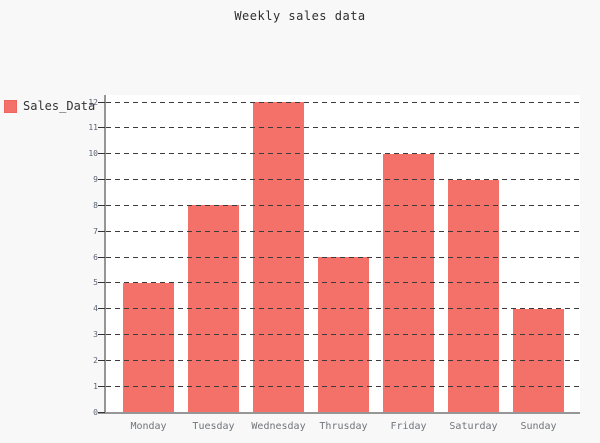 The height and width of the screenshot is (443, 600). Describe the element at coordinates (105, 254) in the screenshot. I see `y-axis-line` at that location.